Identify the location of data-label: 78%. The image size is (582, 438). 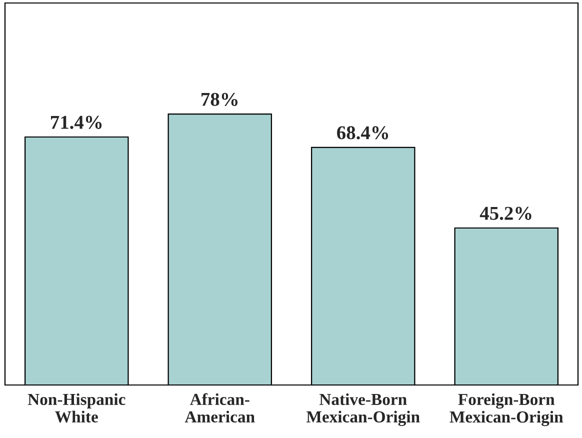
(220, 99).